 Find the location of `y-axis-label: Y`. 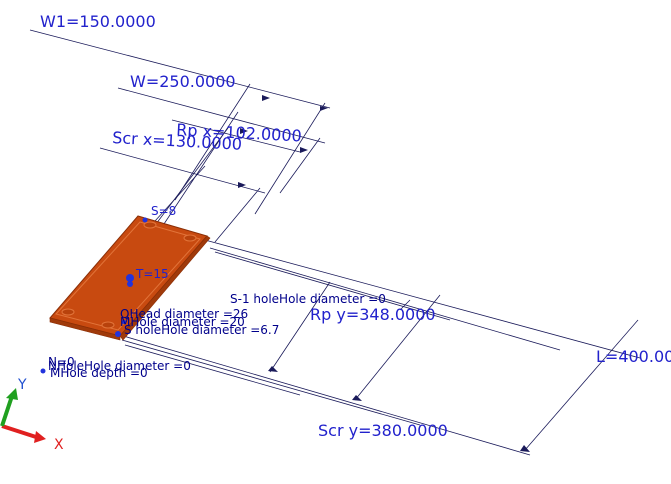

y-axis-label: Y is located at coordinates (22, 385).